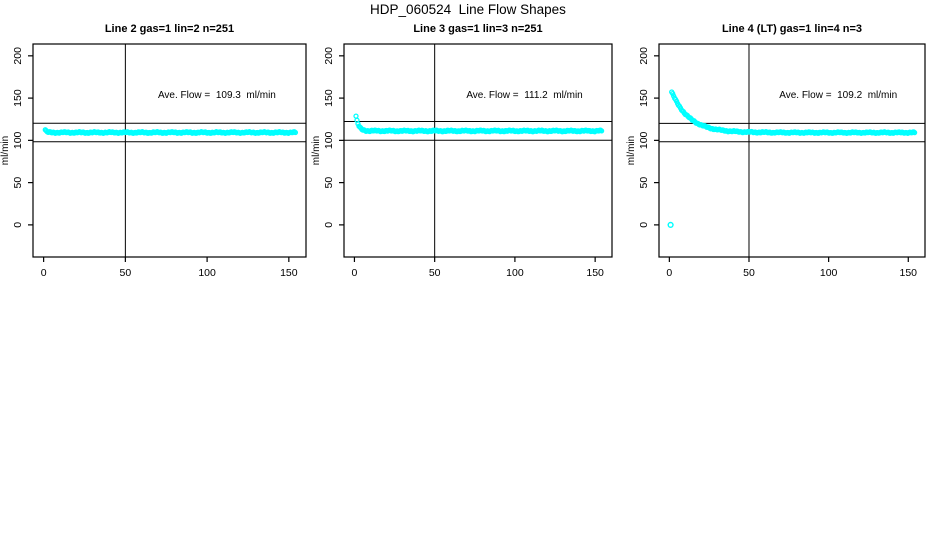 Image resolution: width=936 pixels, height=540 pixels. Describe the element at coordinates (169, 29) in the screenshot. I see `panel-title: Line 2 gas=1 lin=2 n=251` at that location.